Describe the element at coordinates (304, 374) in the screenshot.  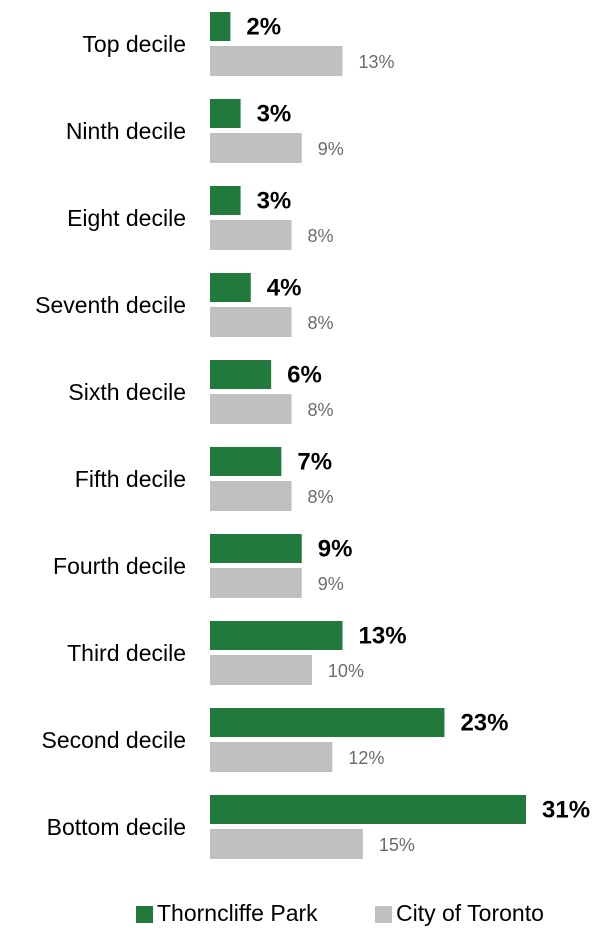
I see `data-label-thorncliffe-park: 6%` at that location.